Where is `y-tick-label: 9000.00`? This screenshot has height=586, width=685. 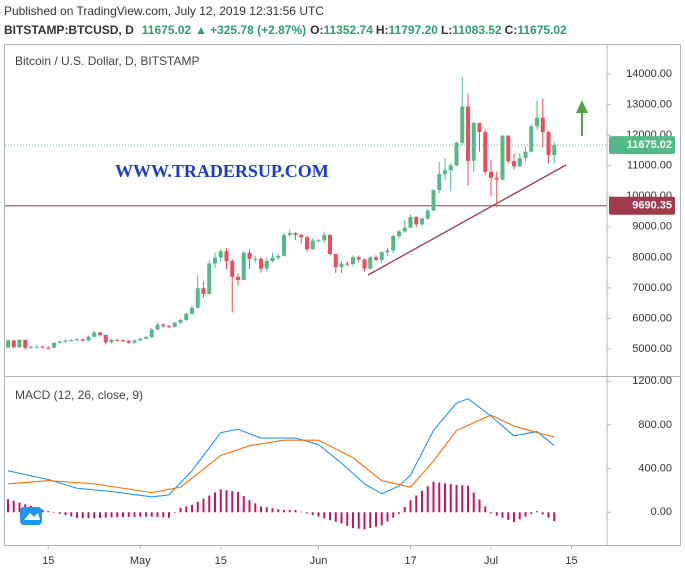
y-tick-label: 9000.00 is located at coordinates (652, 227).